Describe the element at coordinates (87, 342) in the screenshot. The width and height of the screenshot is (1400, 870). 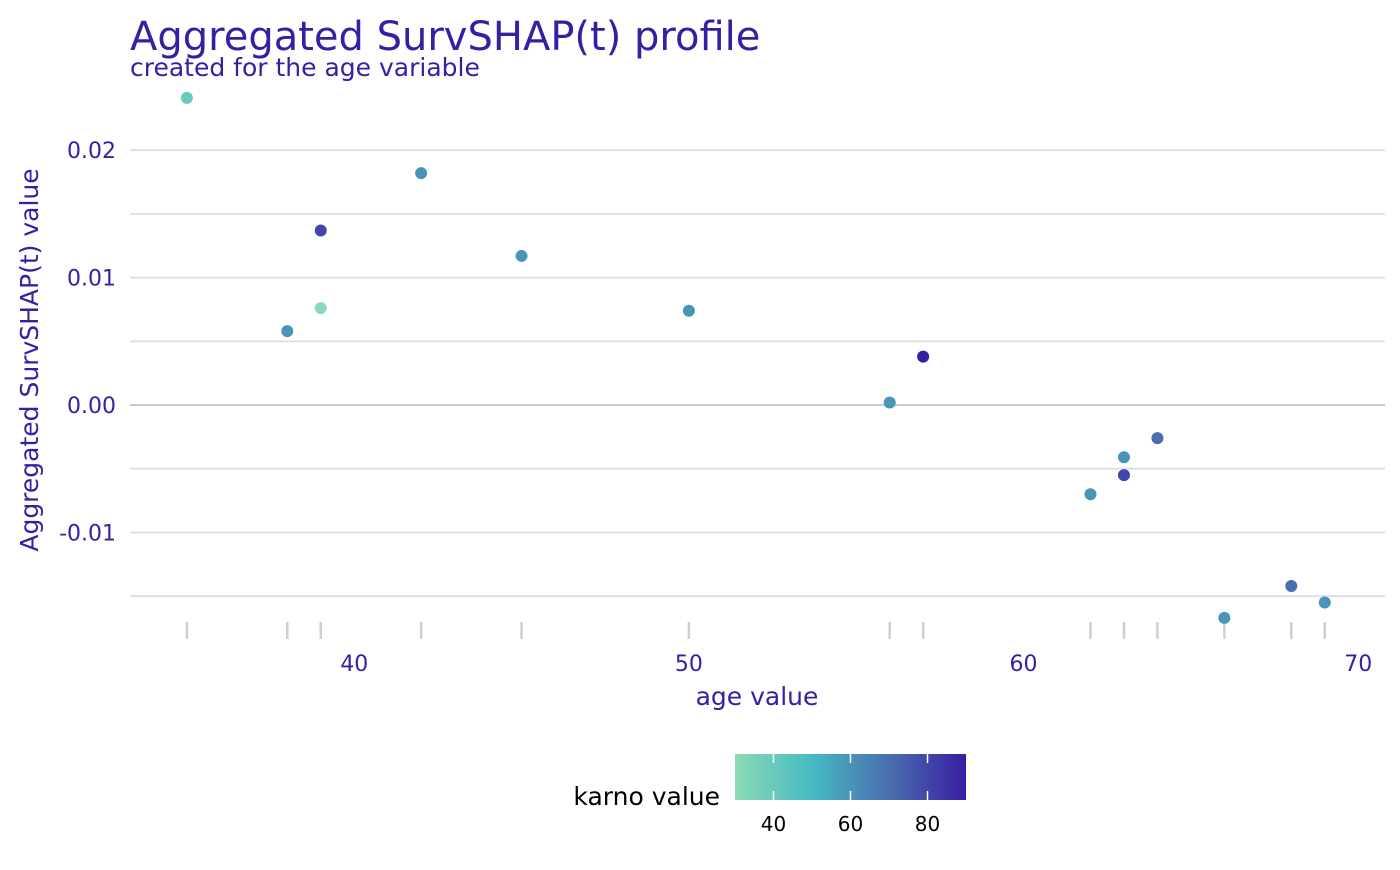
I see `y-tick-labels: -0.01 0.00 0.01 0.02` at that location.